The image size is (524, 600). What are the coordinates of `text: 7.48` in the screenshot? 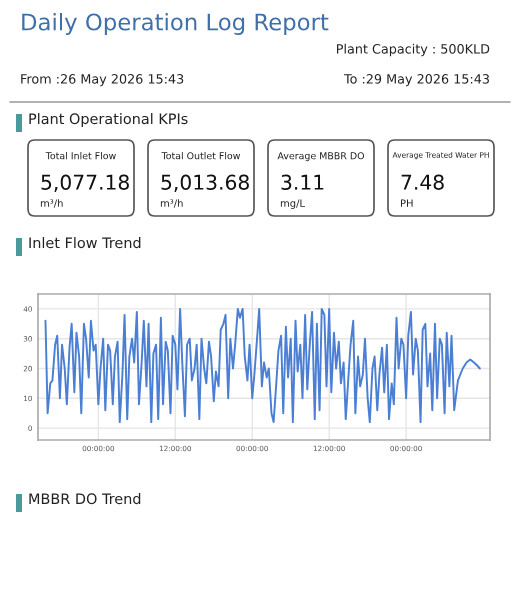 It's located at (422, 182).